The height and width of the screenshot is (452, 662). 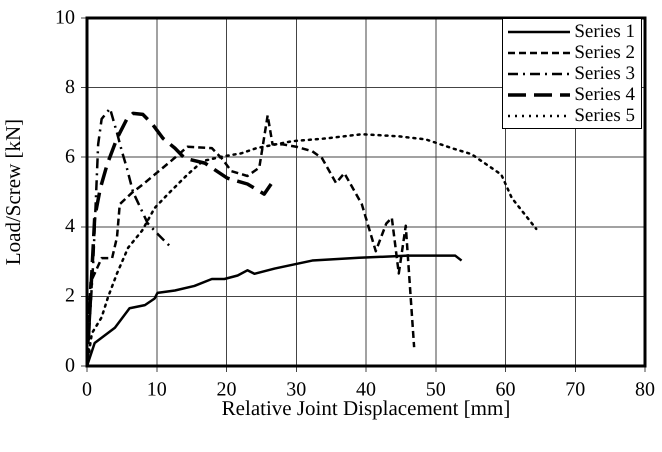 What do you see at coordinates (604, 52) in the screenshot?
I see `legend-label: Series 2` at bounding box center [604, 52].